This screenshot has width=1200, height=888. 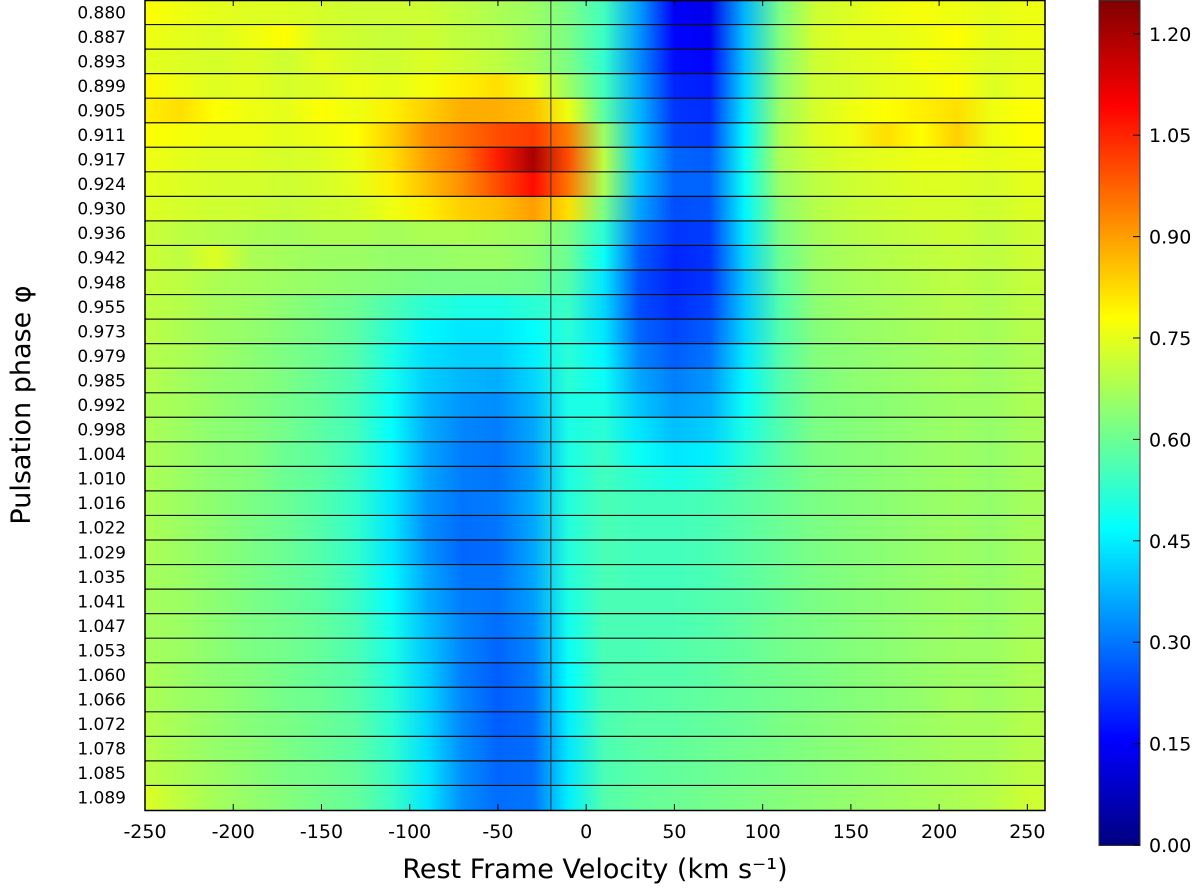 What do you see at coordinates (101, 627) in the screenshot?
I see `y-tick-label: 1.047` at bounding box center [101, 627].